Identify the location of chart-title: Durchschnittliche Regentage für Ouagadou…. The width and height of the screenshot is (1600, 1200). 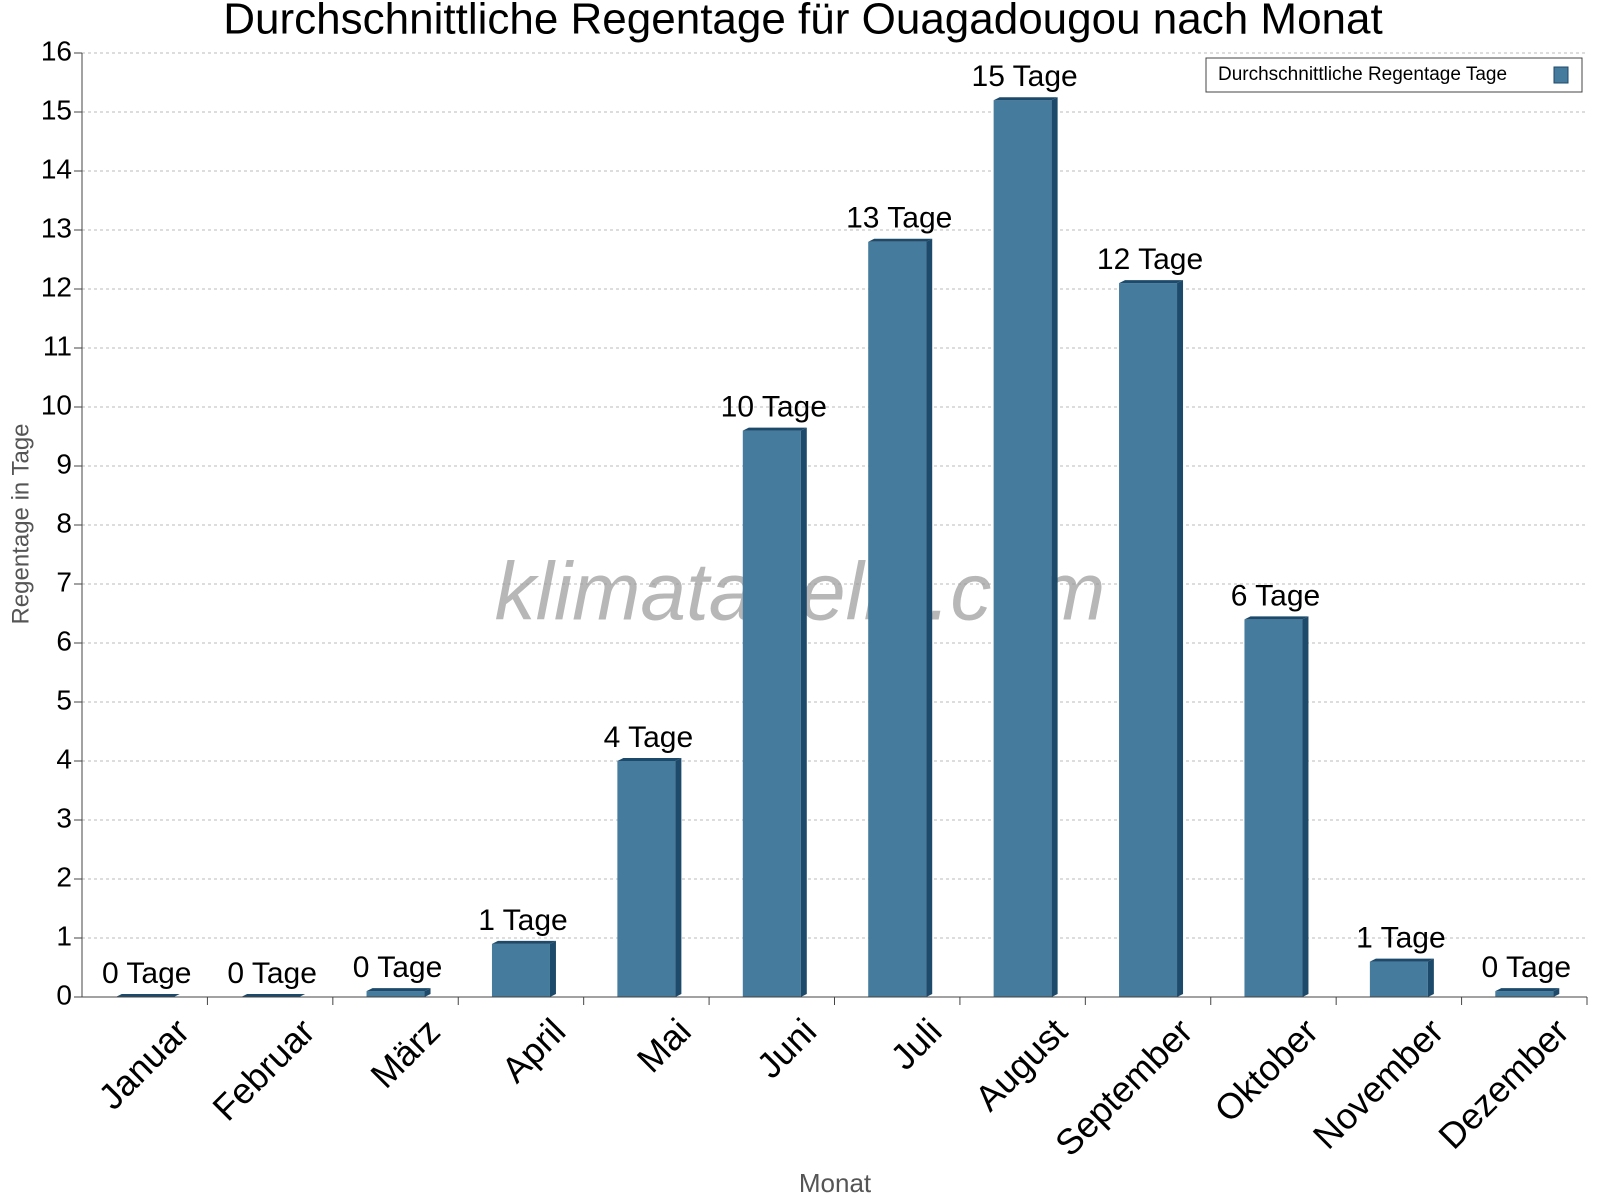
(802, 22).